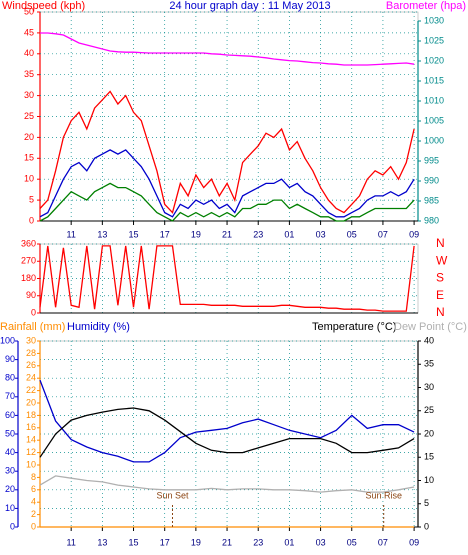 The image size is (468, 555). What do you see at coordinates (434, 120) in the screenshot?
I see `y-tick-label: 1005` at bounding box center [434, 120].